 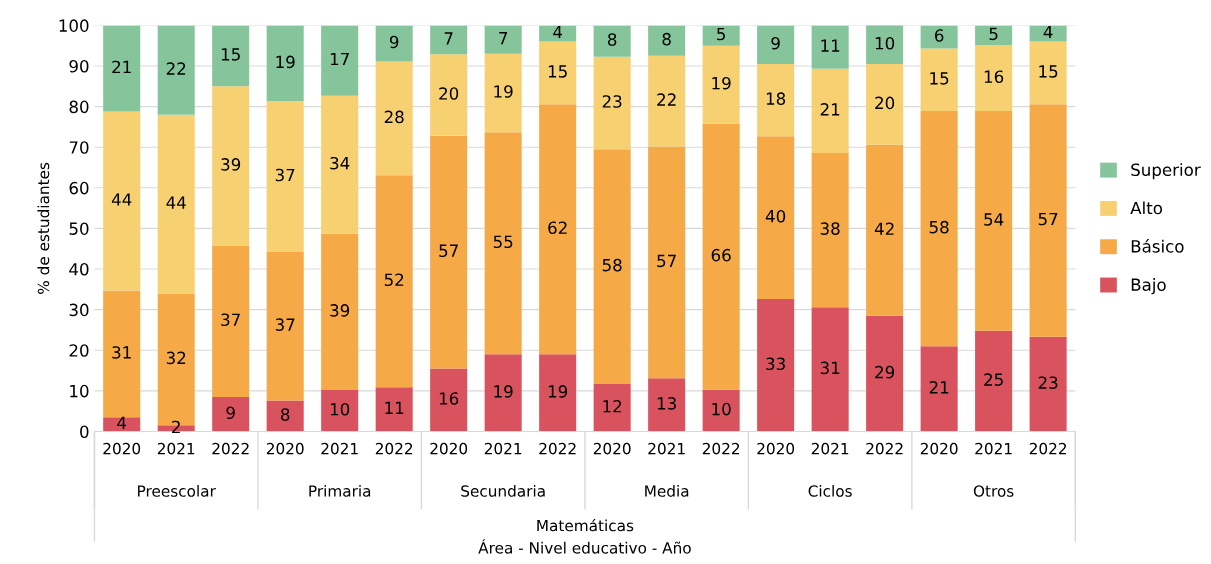 I want to click on legend-label: Básico, so click(x=1157, y=246).